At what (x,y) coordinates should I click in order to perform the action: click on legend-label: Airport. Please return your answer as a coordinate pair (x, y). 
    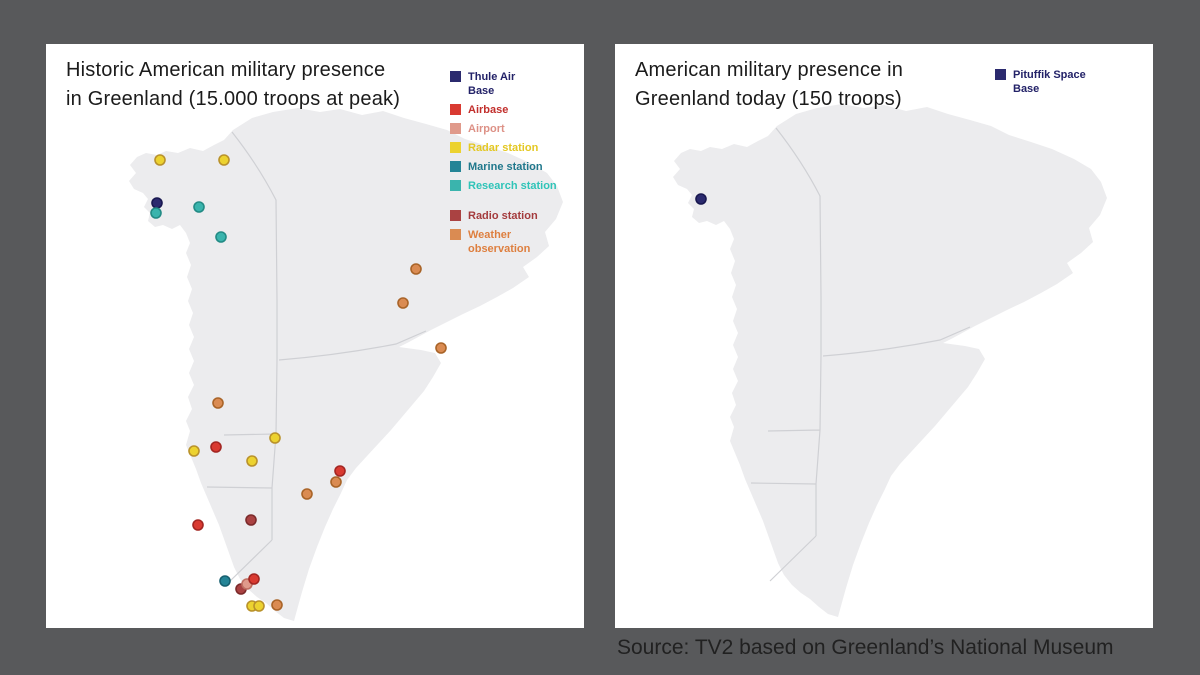
    Looking at the image, I should click on (486, 129).